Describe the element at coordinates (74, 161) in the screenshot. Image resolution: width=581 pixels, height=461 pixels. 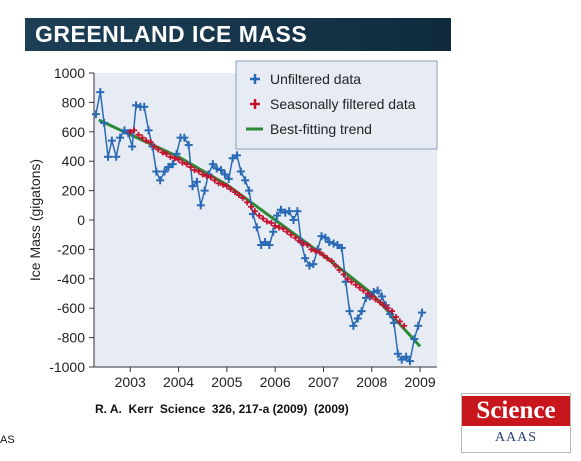
I see `y-tick-label: 400` at that location.